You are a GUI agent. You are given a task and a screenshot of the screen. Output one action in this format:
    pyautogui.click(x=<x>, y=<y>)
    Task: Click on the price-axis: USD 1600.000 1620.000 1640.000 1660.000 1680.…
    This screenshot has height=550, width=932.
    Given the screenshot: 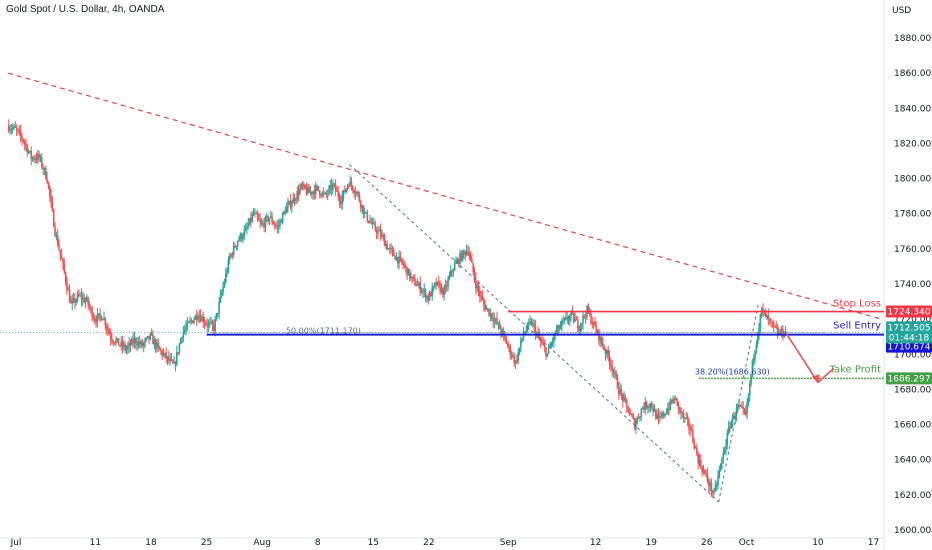 What is the action you would take?
    pyautogui.click(x=909, y=271)
    